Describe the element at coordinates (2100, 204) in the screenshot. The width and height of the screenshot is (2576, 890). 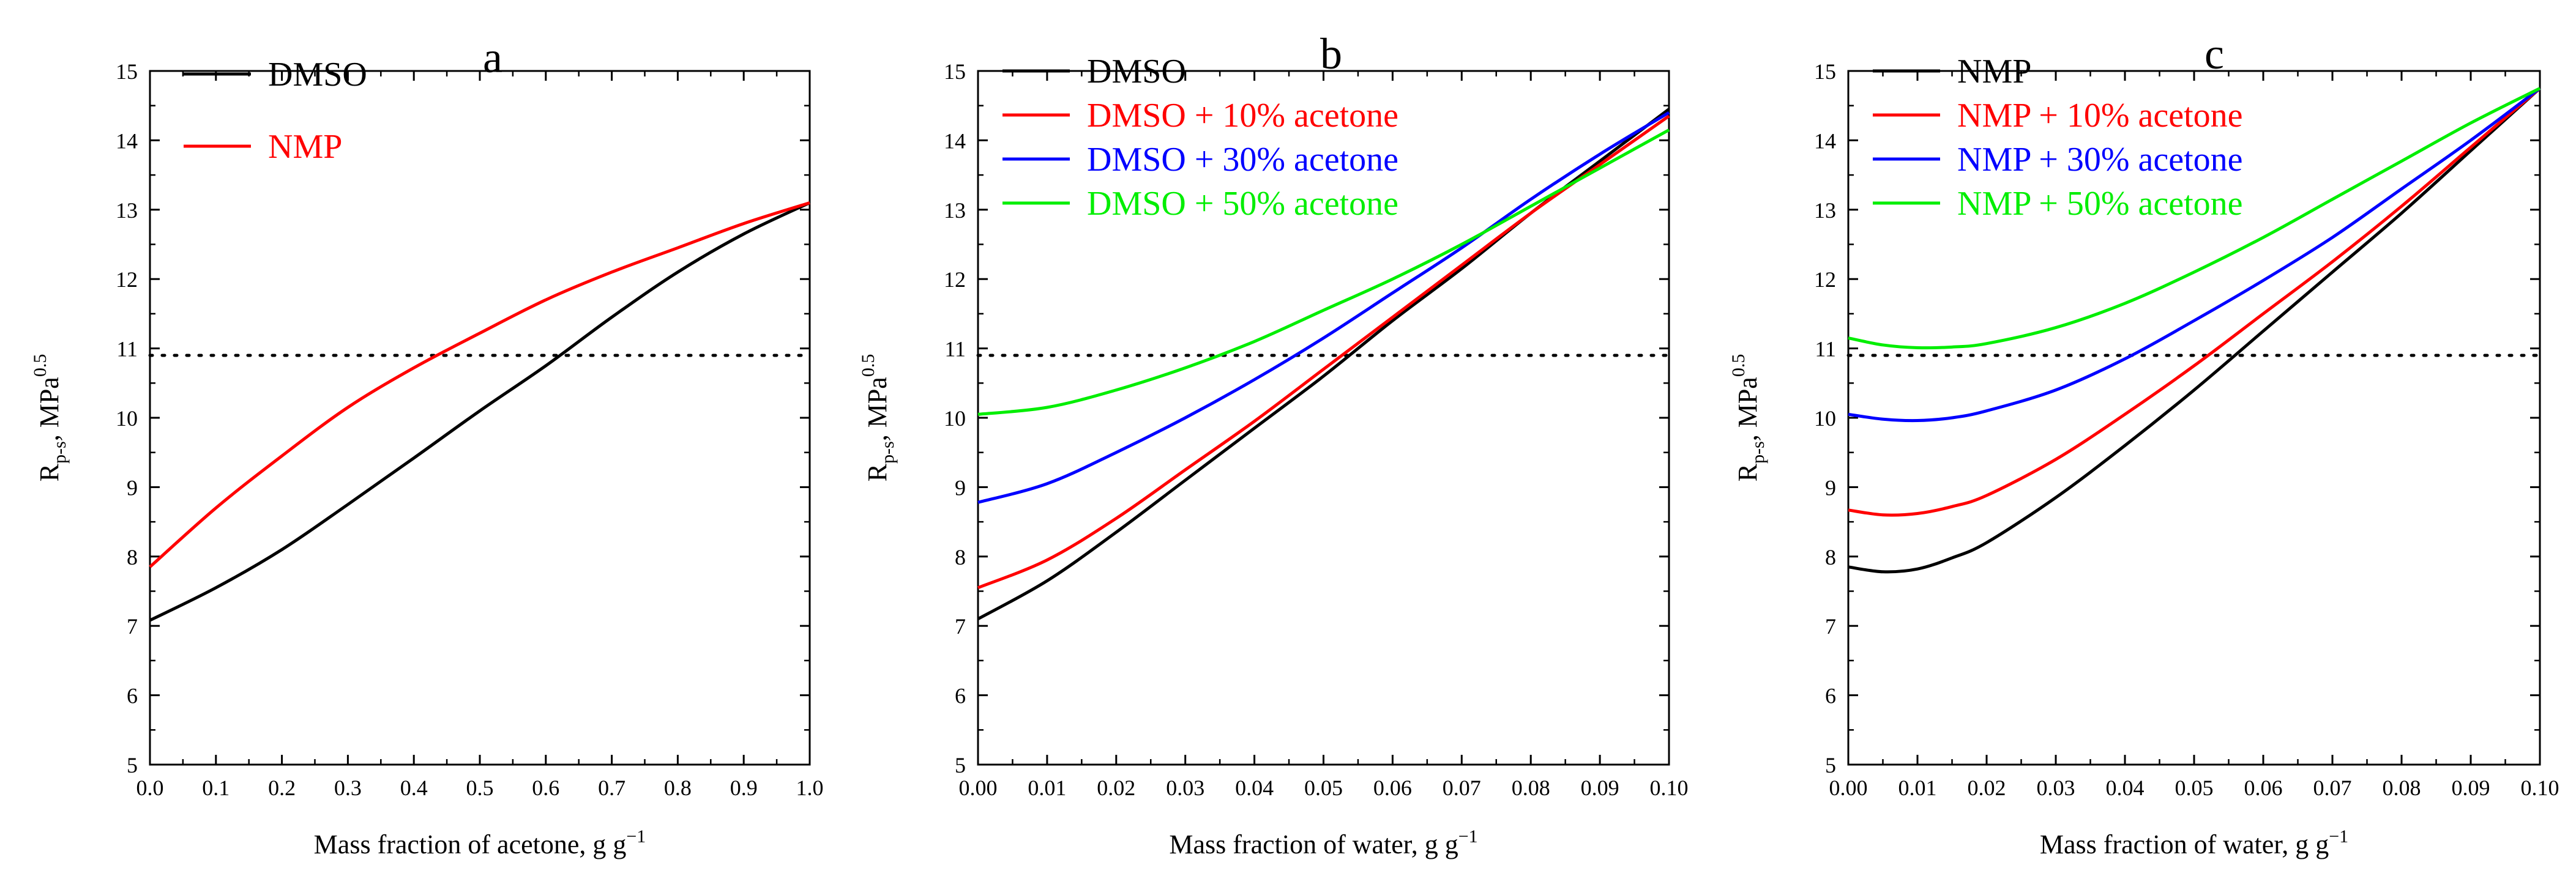
I see `legend-label: NMP + 50% acetone` at that location.